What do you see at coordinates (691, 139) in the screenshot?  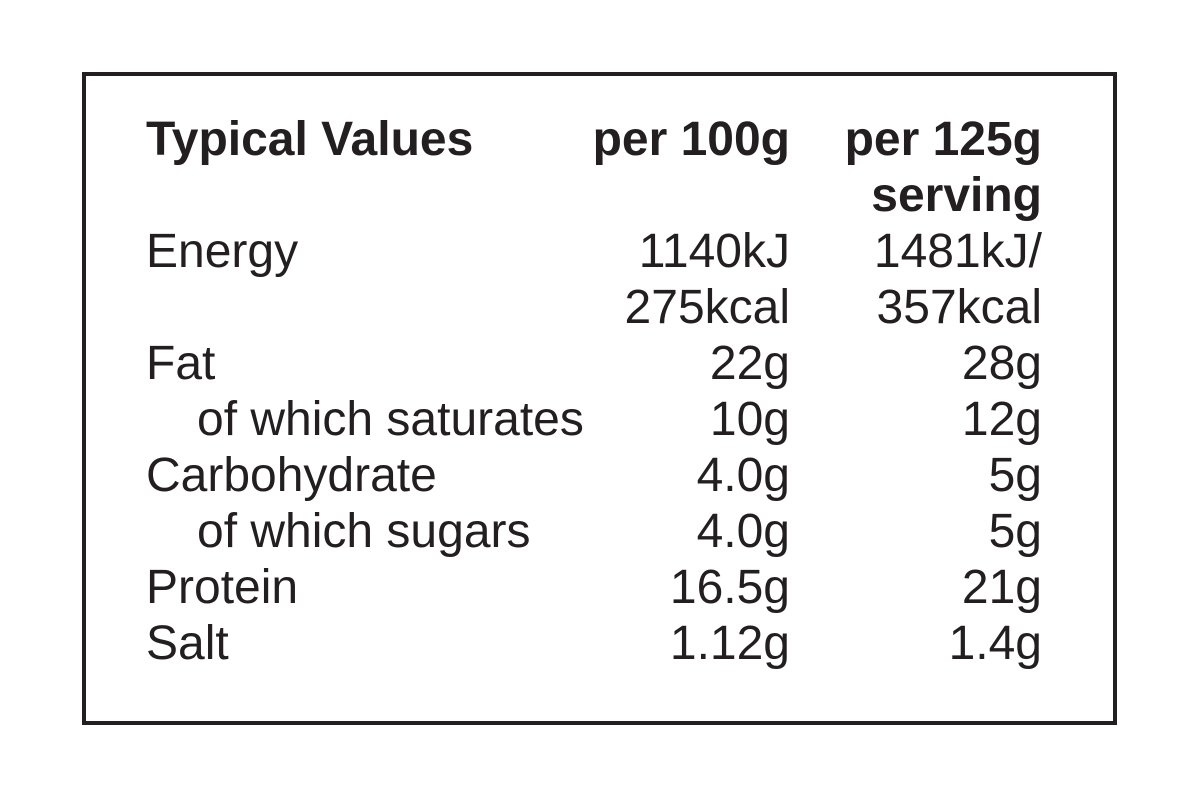 I see `header-per-100g: per 100g` at bounding box center [691, 139].